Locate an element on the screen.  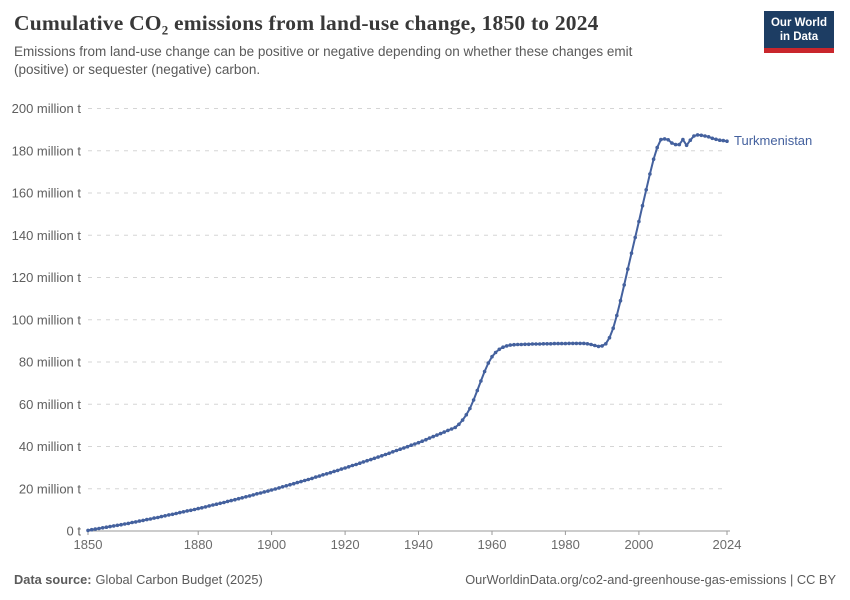
owid-logo: Our World in Data is located at coordinates (798, 32).